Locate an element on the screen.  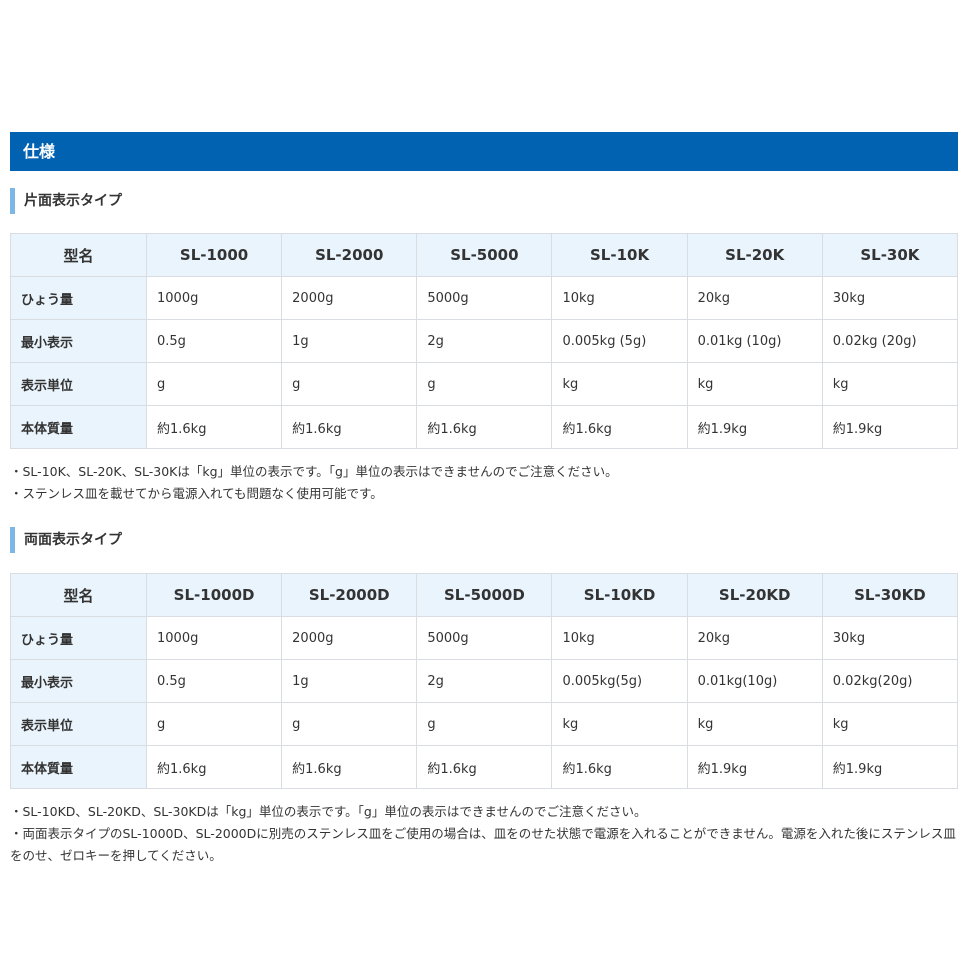
column-header: SL-10KD is located at coordinates (619, 595).